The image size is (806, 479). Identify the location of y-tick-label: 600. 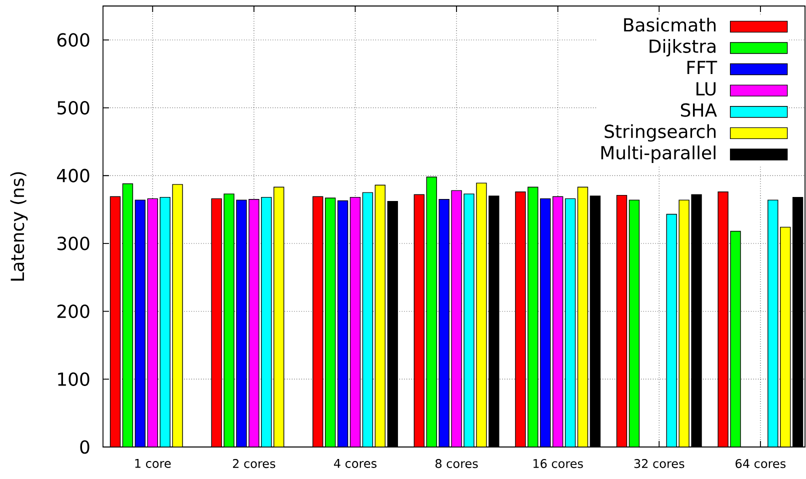
(73, 40).